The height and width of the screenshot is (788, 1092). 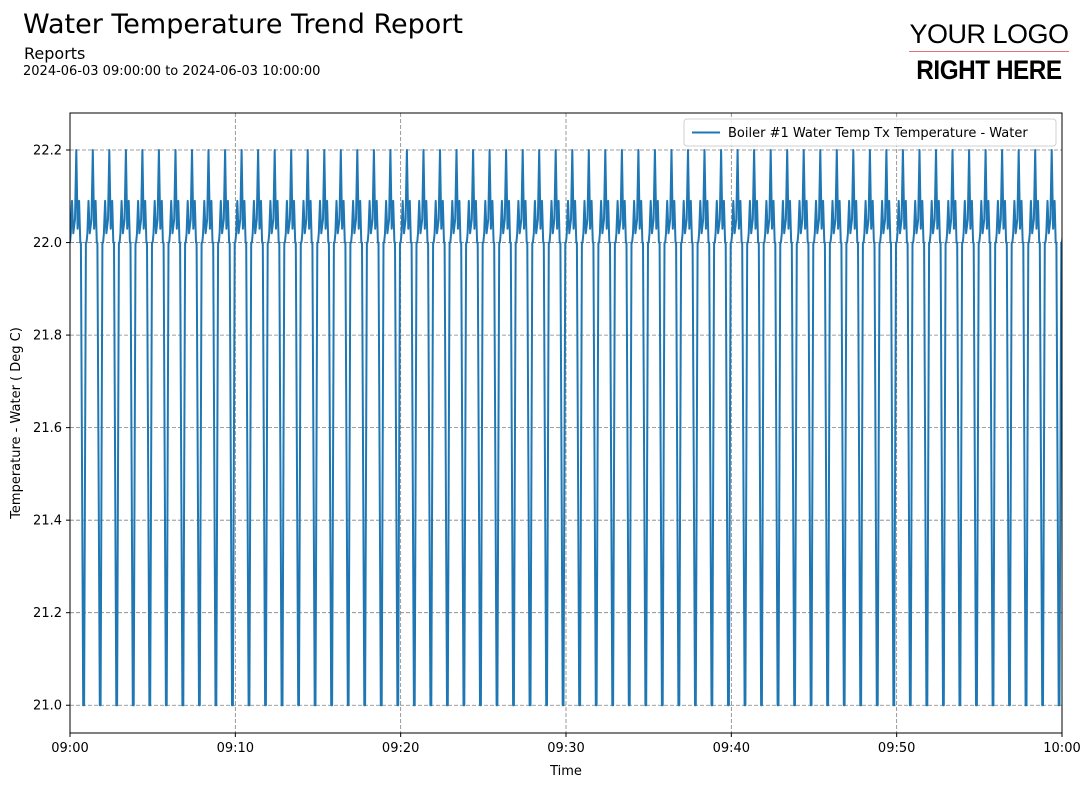 I want to click on y-tick-label: 21.0, so click(x=47, y=706).